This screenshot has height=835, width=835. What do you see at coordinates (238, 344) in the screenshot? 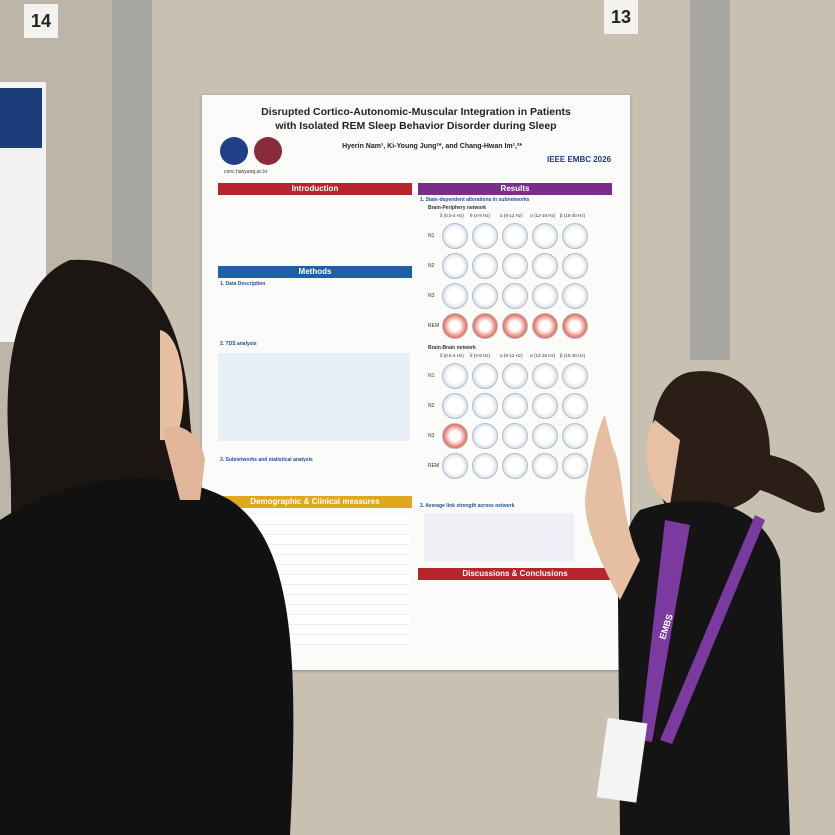
I see `subsection: 2. TDS analysis` at bounding box center [238, 344].